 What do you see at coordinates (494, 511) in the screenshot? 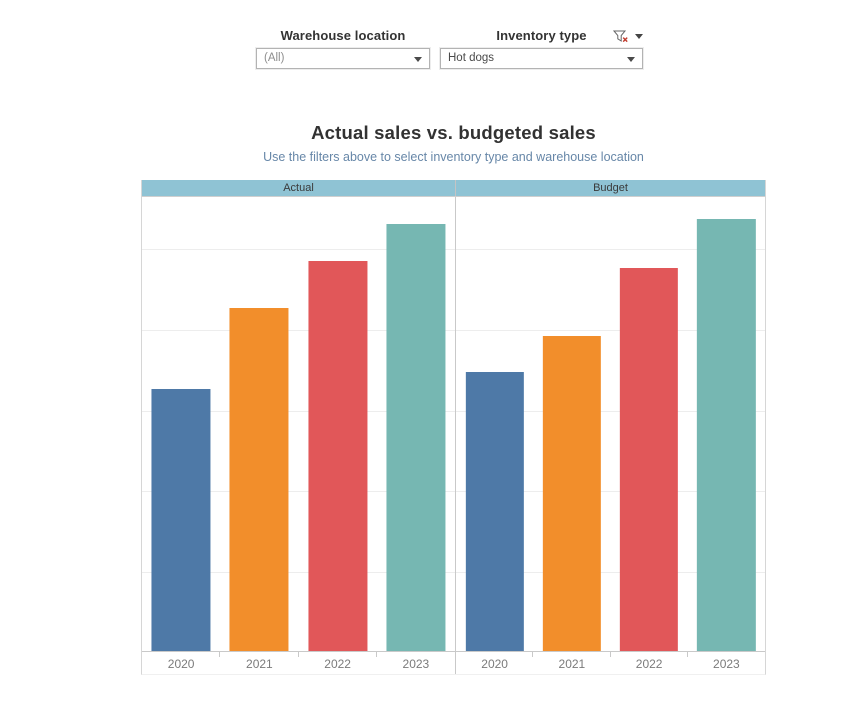
I see `bar-budget-2020` at bounding box center [494, 511].